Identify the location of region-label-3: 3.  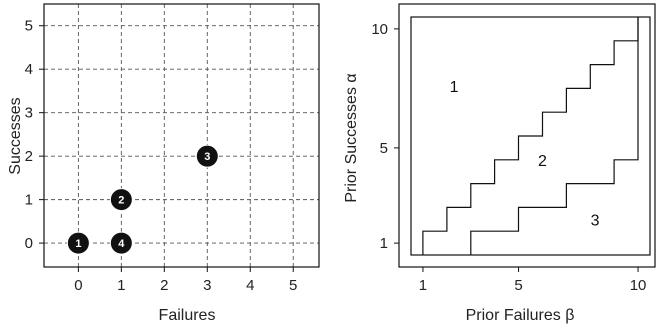
(595, 220).